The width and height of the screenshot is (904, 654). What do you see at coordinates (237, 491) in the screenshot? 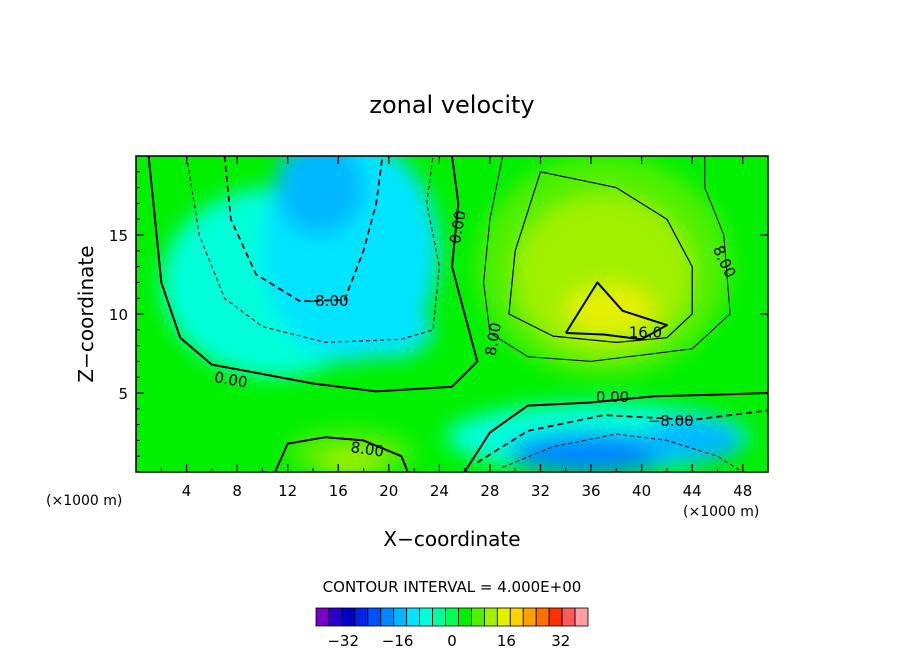
I see `x-tick-label: 8` at bounding box center [237, 491].